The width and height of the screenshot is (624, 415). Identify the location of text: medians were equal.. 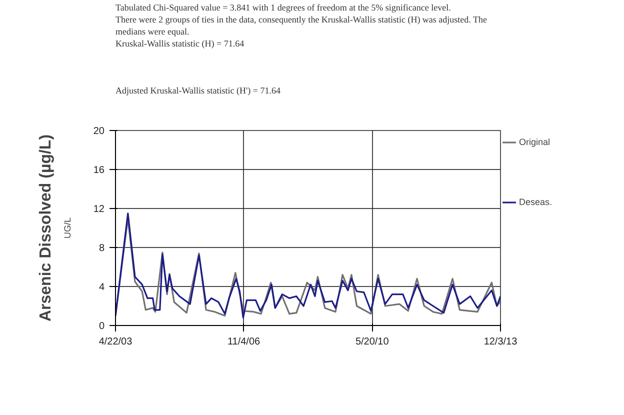
(153, 31).